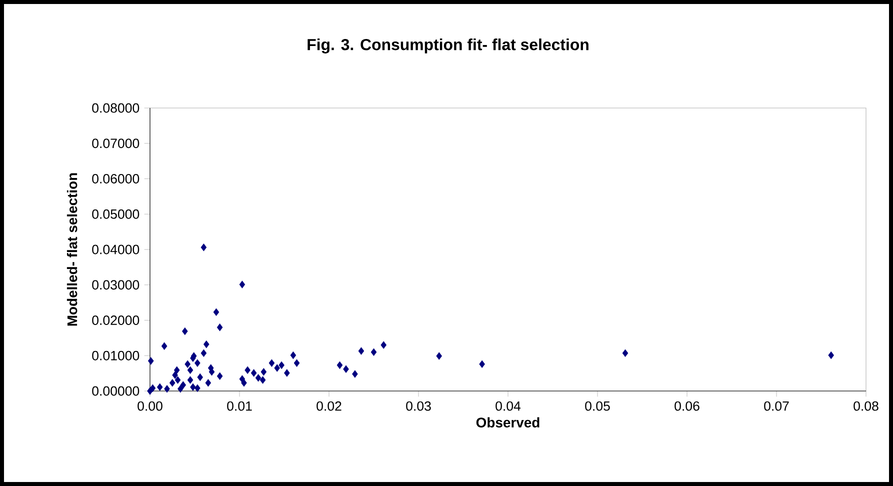  What do you see at coordinates (116, 179) in the screenshot?
I see `y-tick-label: 0.06000` at bounding box center [116, 179].